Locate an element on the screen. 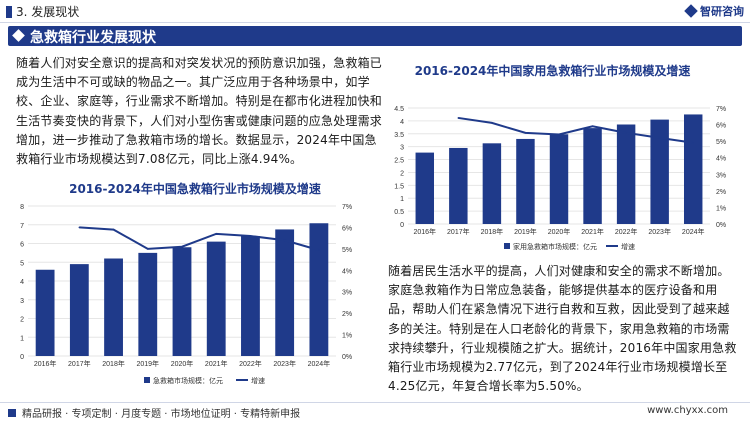 Image resolution: width=750 pixels, height=421 pixels. y-tick-label: 6 is located at coordinates (22, 245).